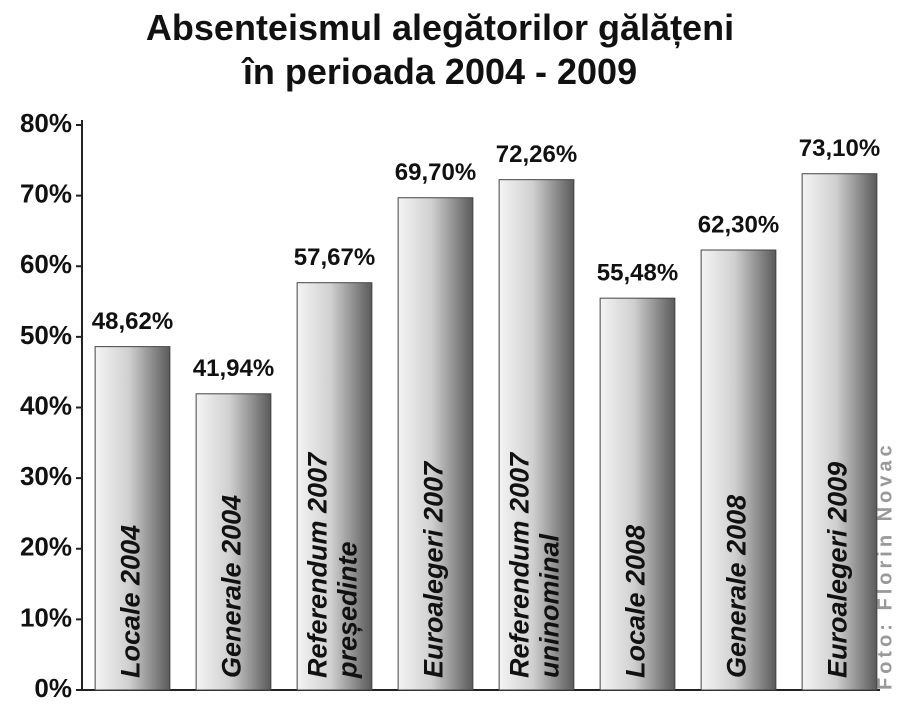  What do you see at coordinates (434, 569) in the screenshot?
I see `category-label: Euroalegeri 2007` at bounding box center [434, 569].